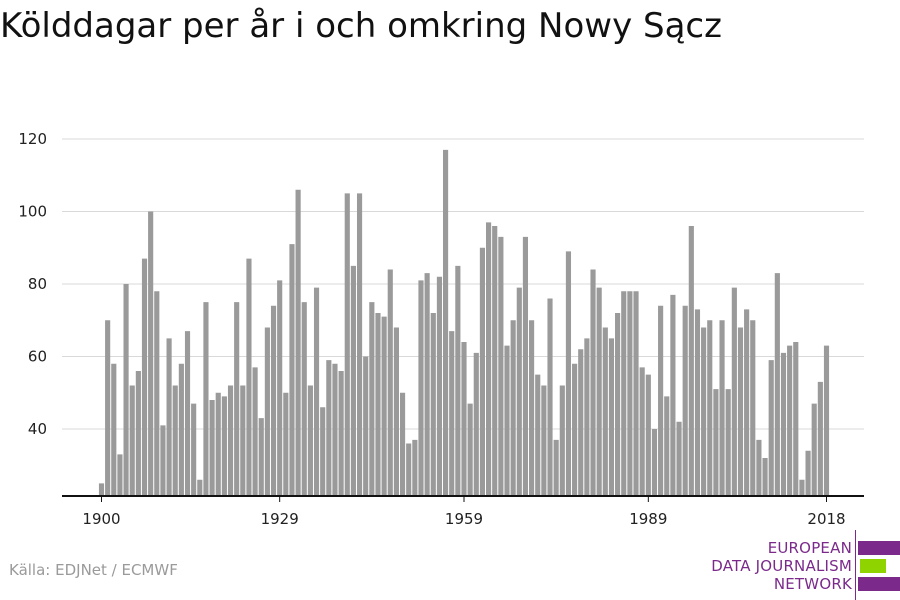  I want to click on bar-1906, so click(138, 433).